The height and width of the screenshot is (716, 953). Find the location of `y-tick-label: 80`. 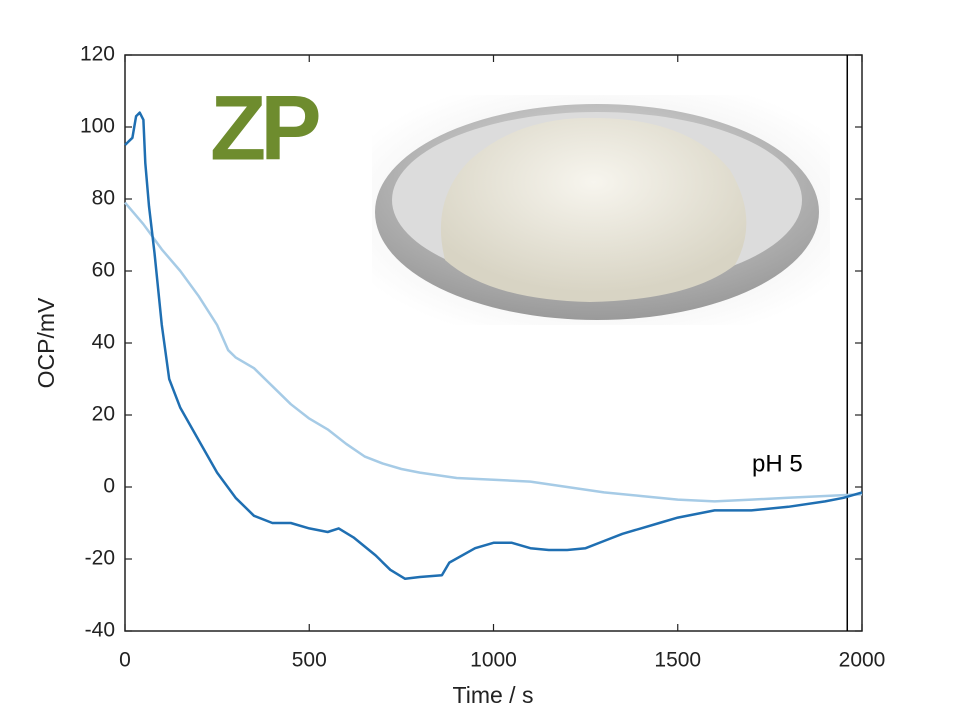

y-tick-label: 80 is located at coordinates (103, 198).